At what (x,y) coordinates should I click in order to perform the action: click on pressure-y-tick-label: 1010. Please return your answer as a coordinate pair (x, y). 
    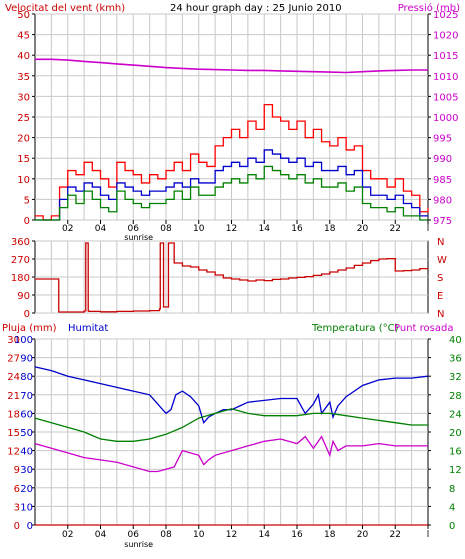
    Looking at the image, I should click on (445, 77).